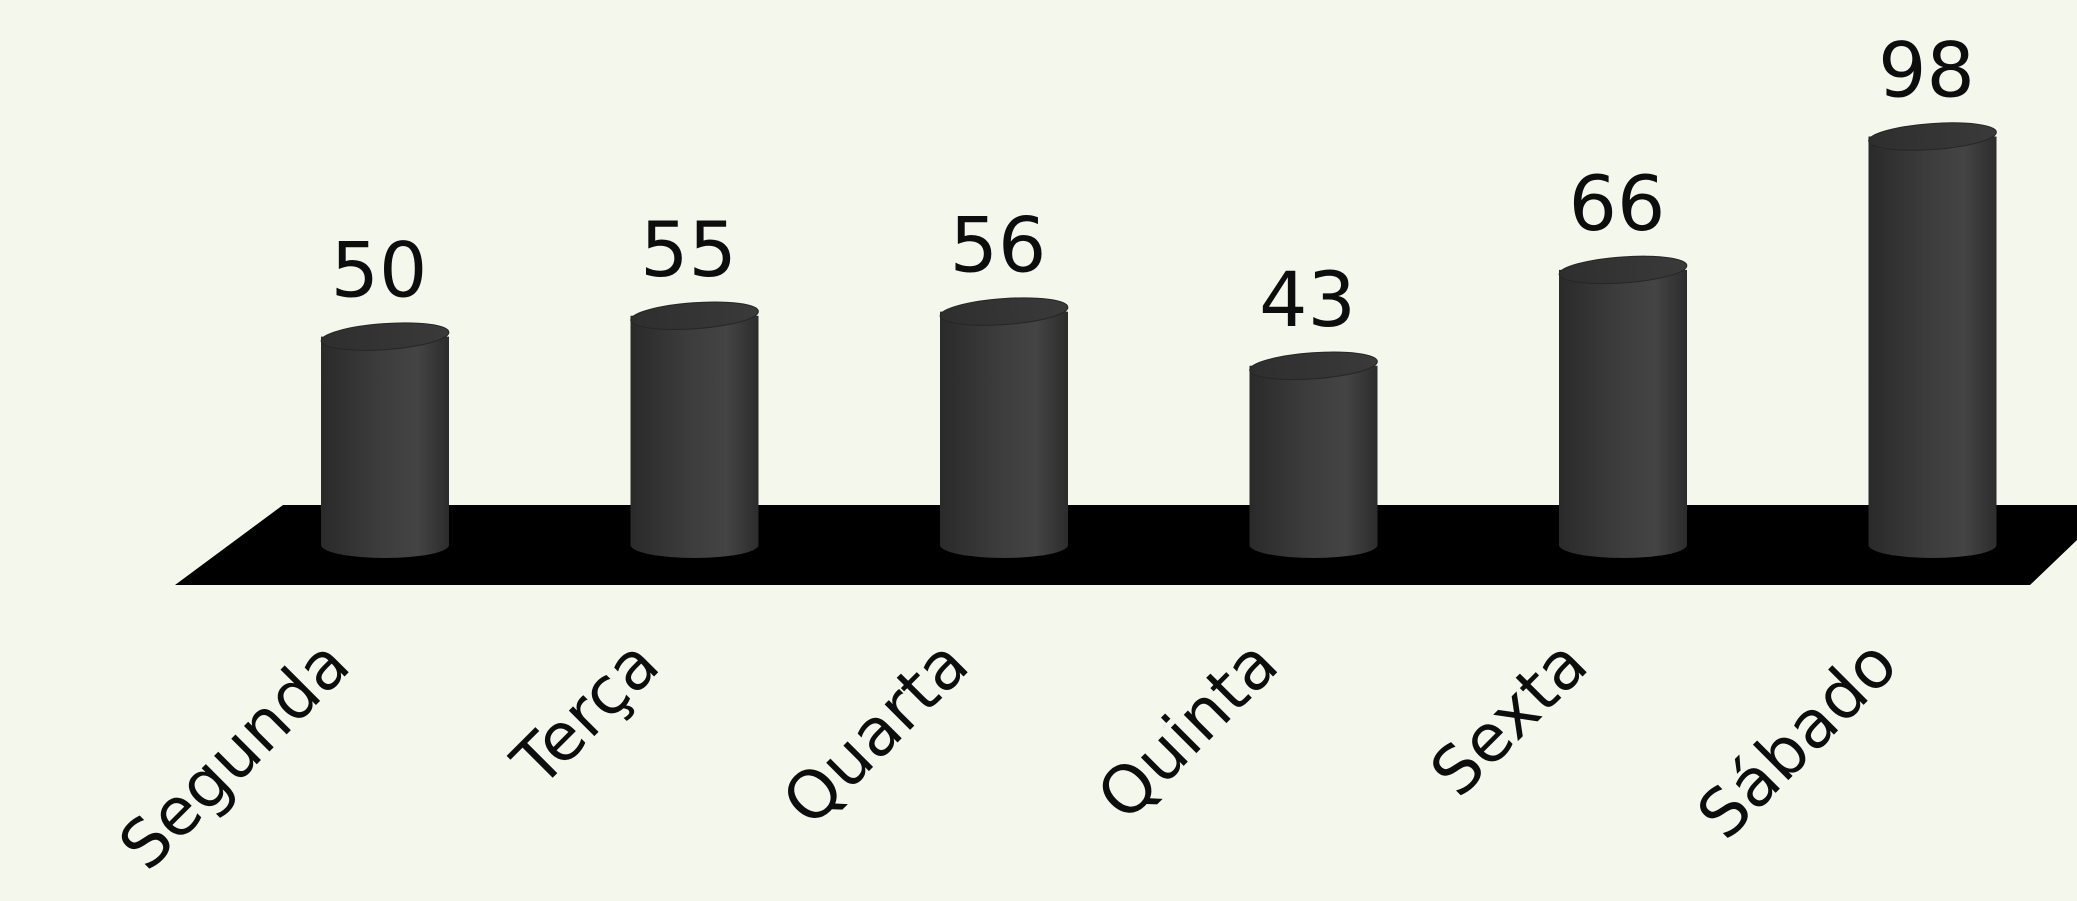  I want to click on data-label: 50, so click(379, 270).